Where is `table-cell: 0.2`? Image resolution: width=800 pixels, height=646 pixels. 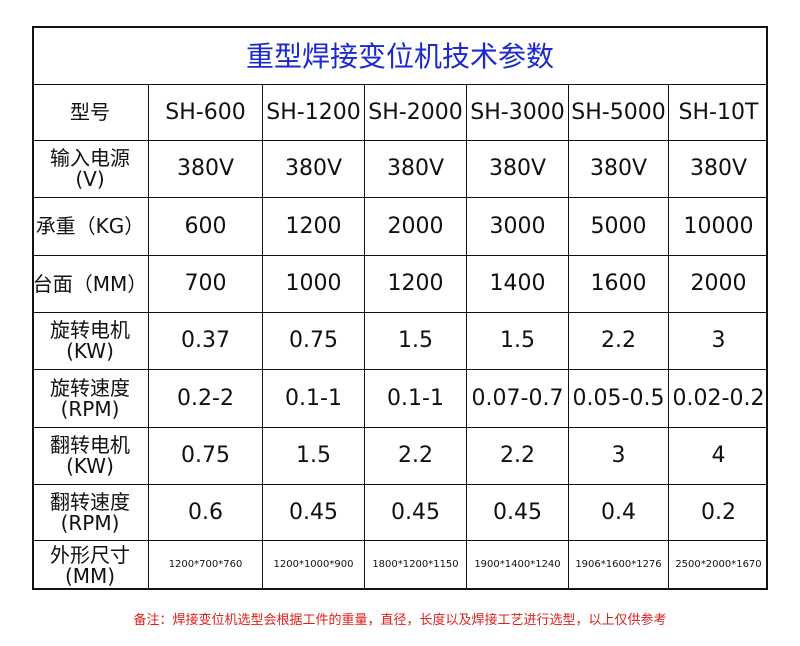 table-cell: 0.2 is located at coordinates (718, 512).